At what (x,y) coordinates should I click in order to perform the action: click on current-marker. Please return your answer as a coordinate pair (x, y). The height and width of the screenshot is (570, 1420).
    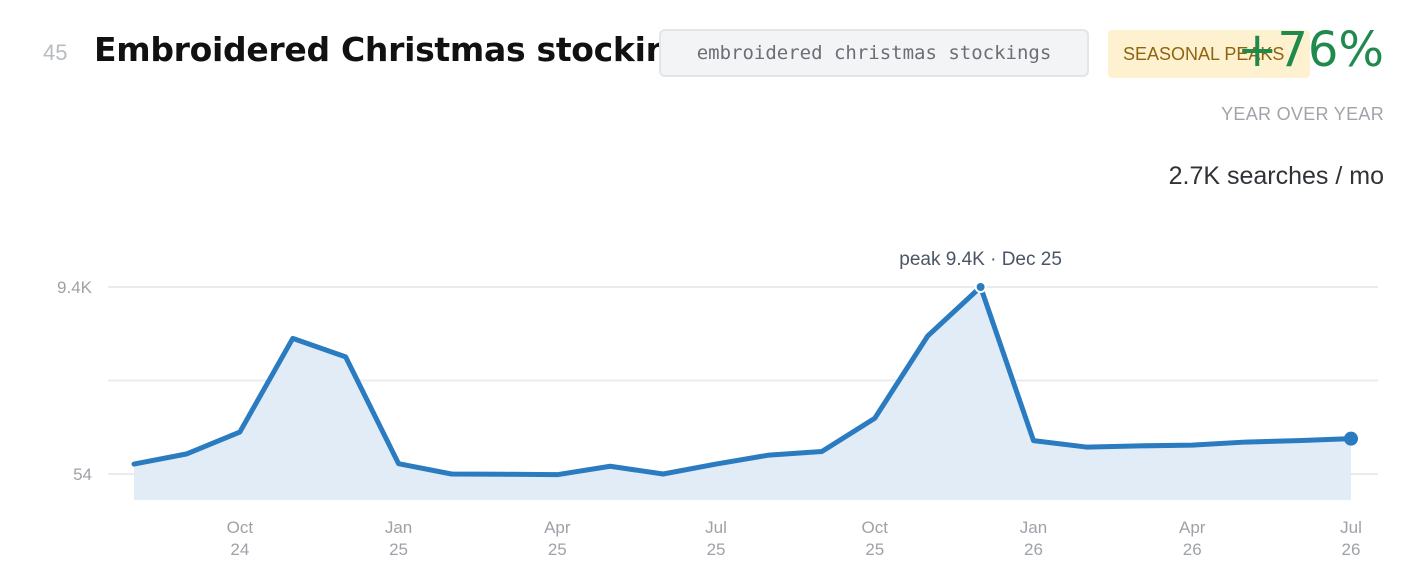
    Looking at the image, I should click on (1351, 438).